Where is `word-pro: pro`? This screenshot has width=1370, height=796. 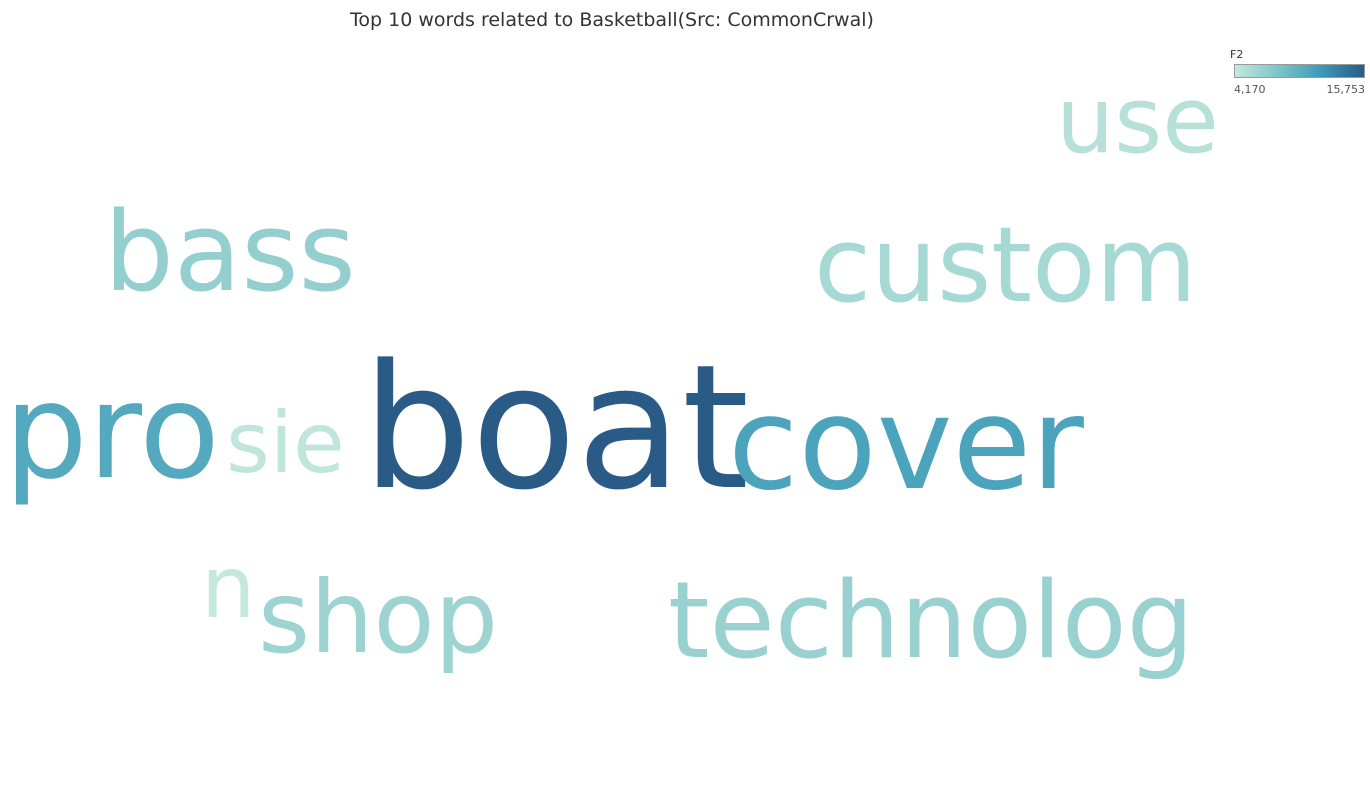 word-pro: pro is located at coordinates (112, 432).